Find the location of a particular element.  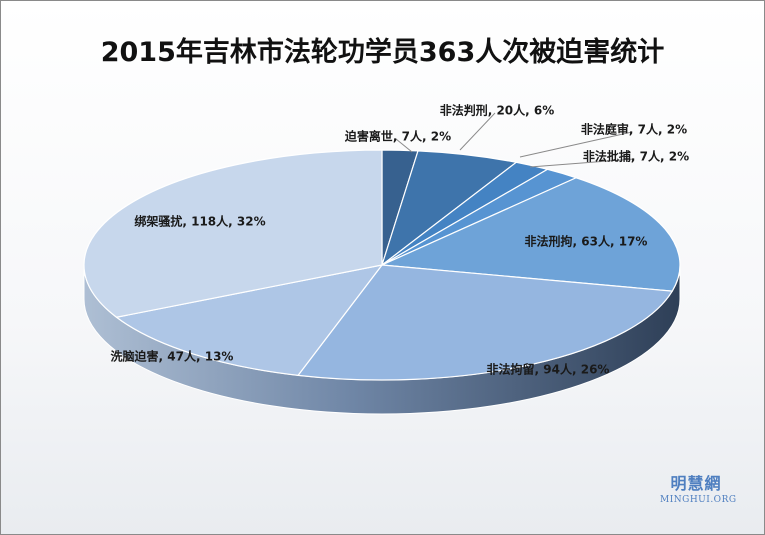

slice-label-sentenced: 非法判刑, 20人, 6% is located at coordinates (497, 110).